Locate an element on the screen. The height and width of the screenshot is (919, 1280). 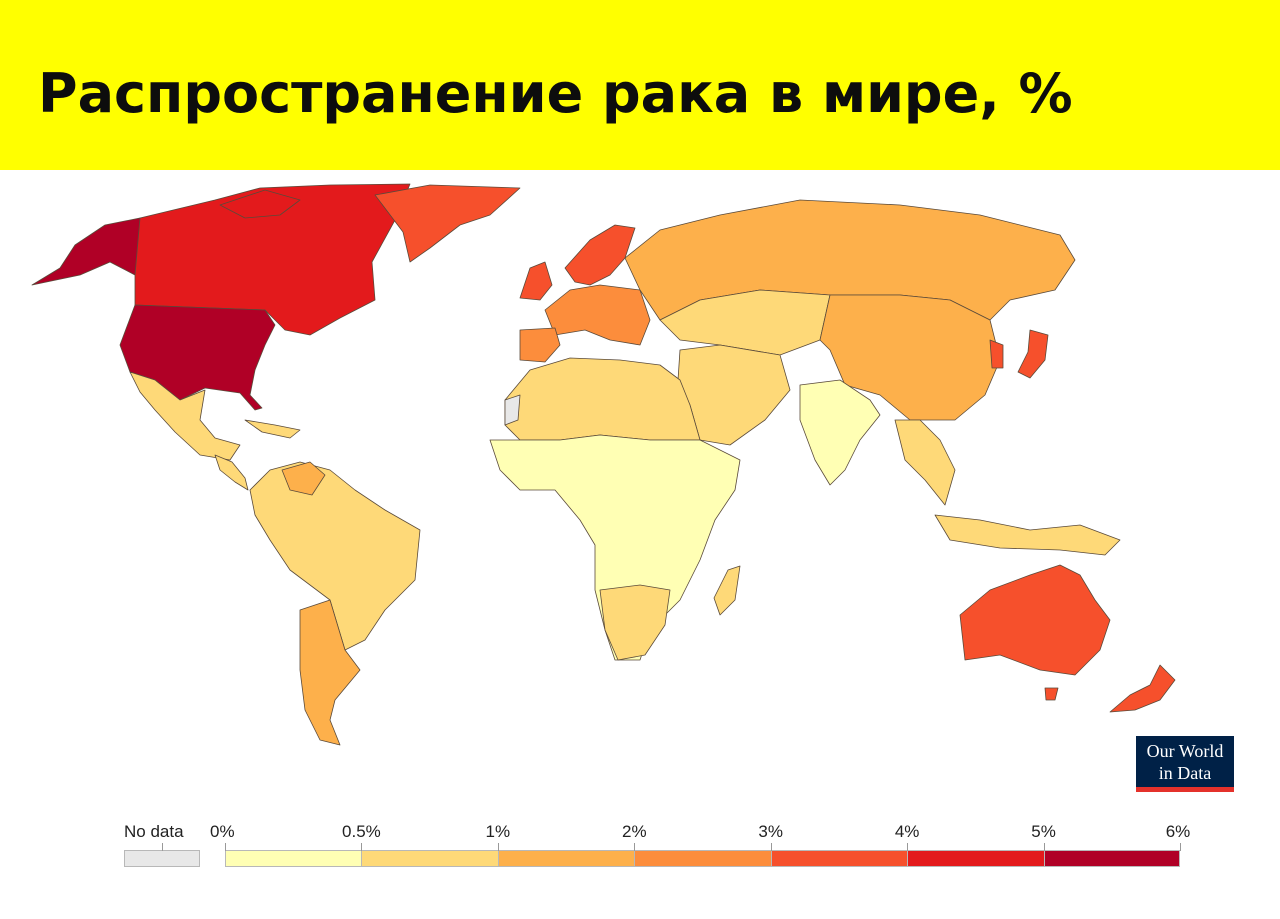
region-western-europe is located at coordinates (597, 315).